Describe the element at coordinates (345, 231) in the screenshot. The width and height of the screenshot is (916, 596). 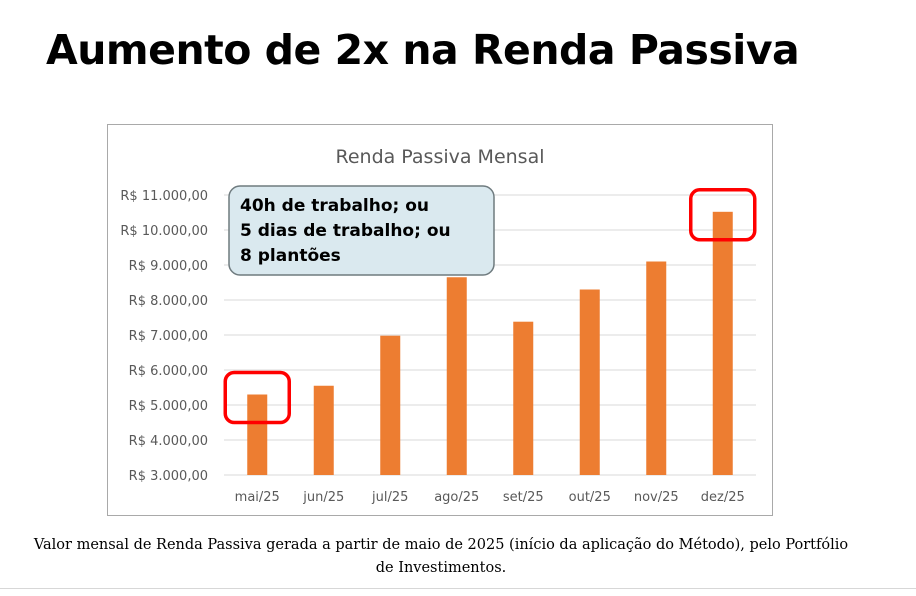
I see `callout-line-2: 5 dias de trabalho; ou` at that location.